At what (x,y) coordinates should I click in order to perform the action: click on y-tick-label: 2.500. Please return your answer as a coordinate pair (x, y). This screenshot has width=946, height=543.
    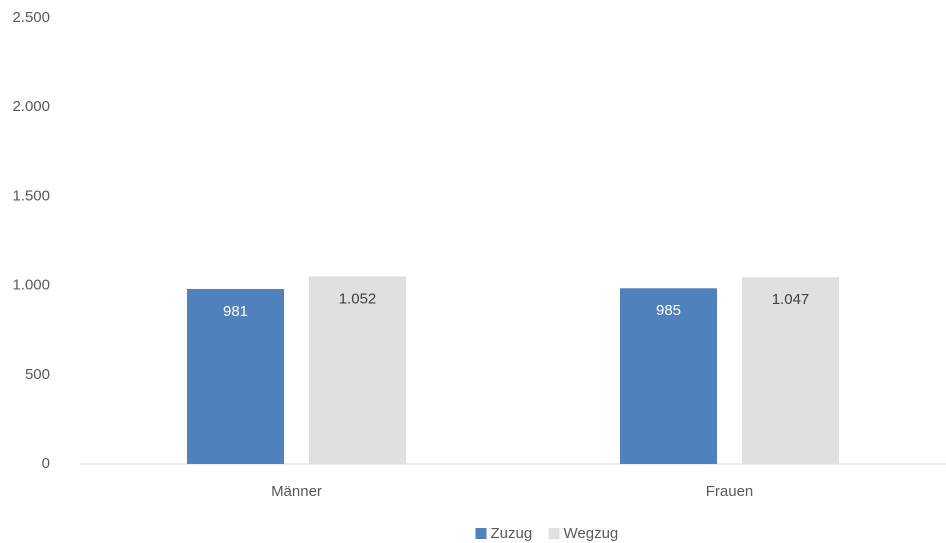
    Looking at the image, I should click on (31, 17).